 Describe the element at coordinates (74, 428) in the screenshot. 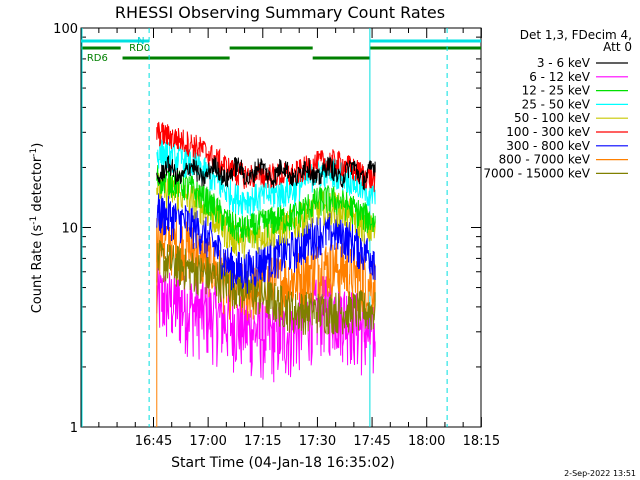

I see `y-tick-label: 1` at that location.